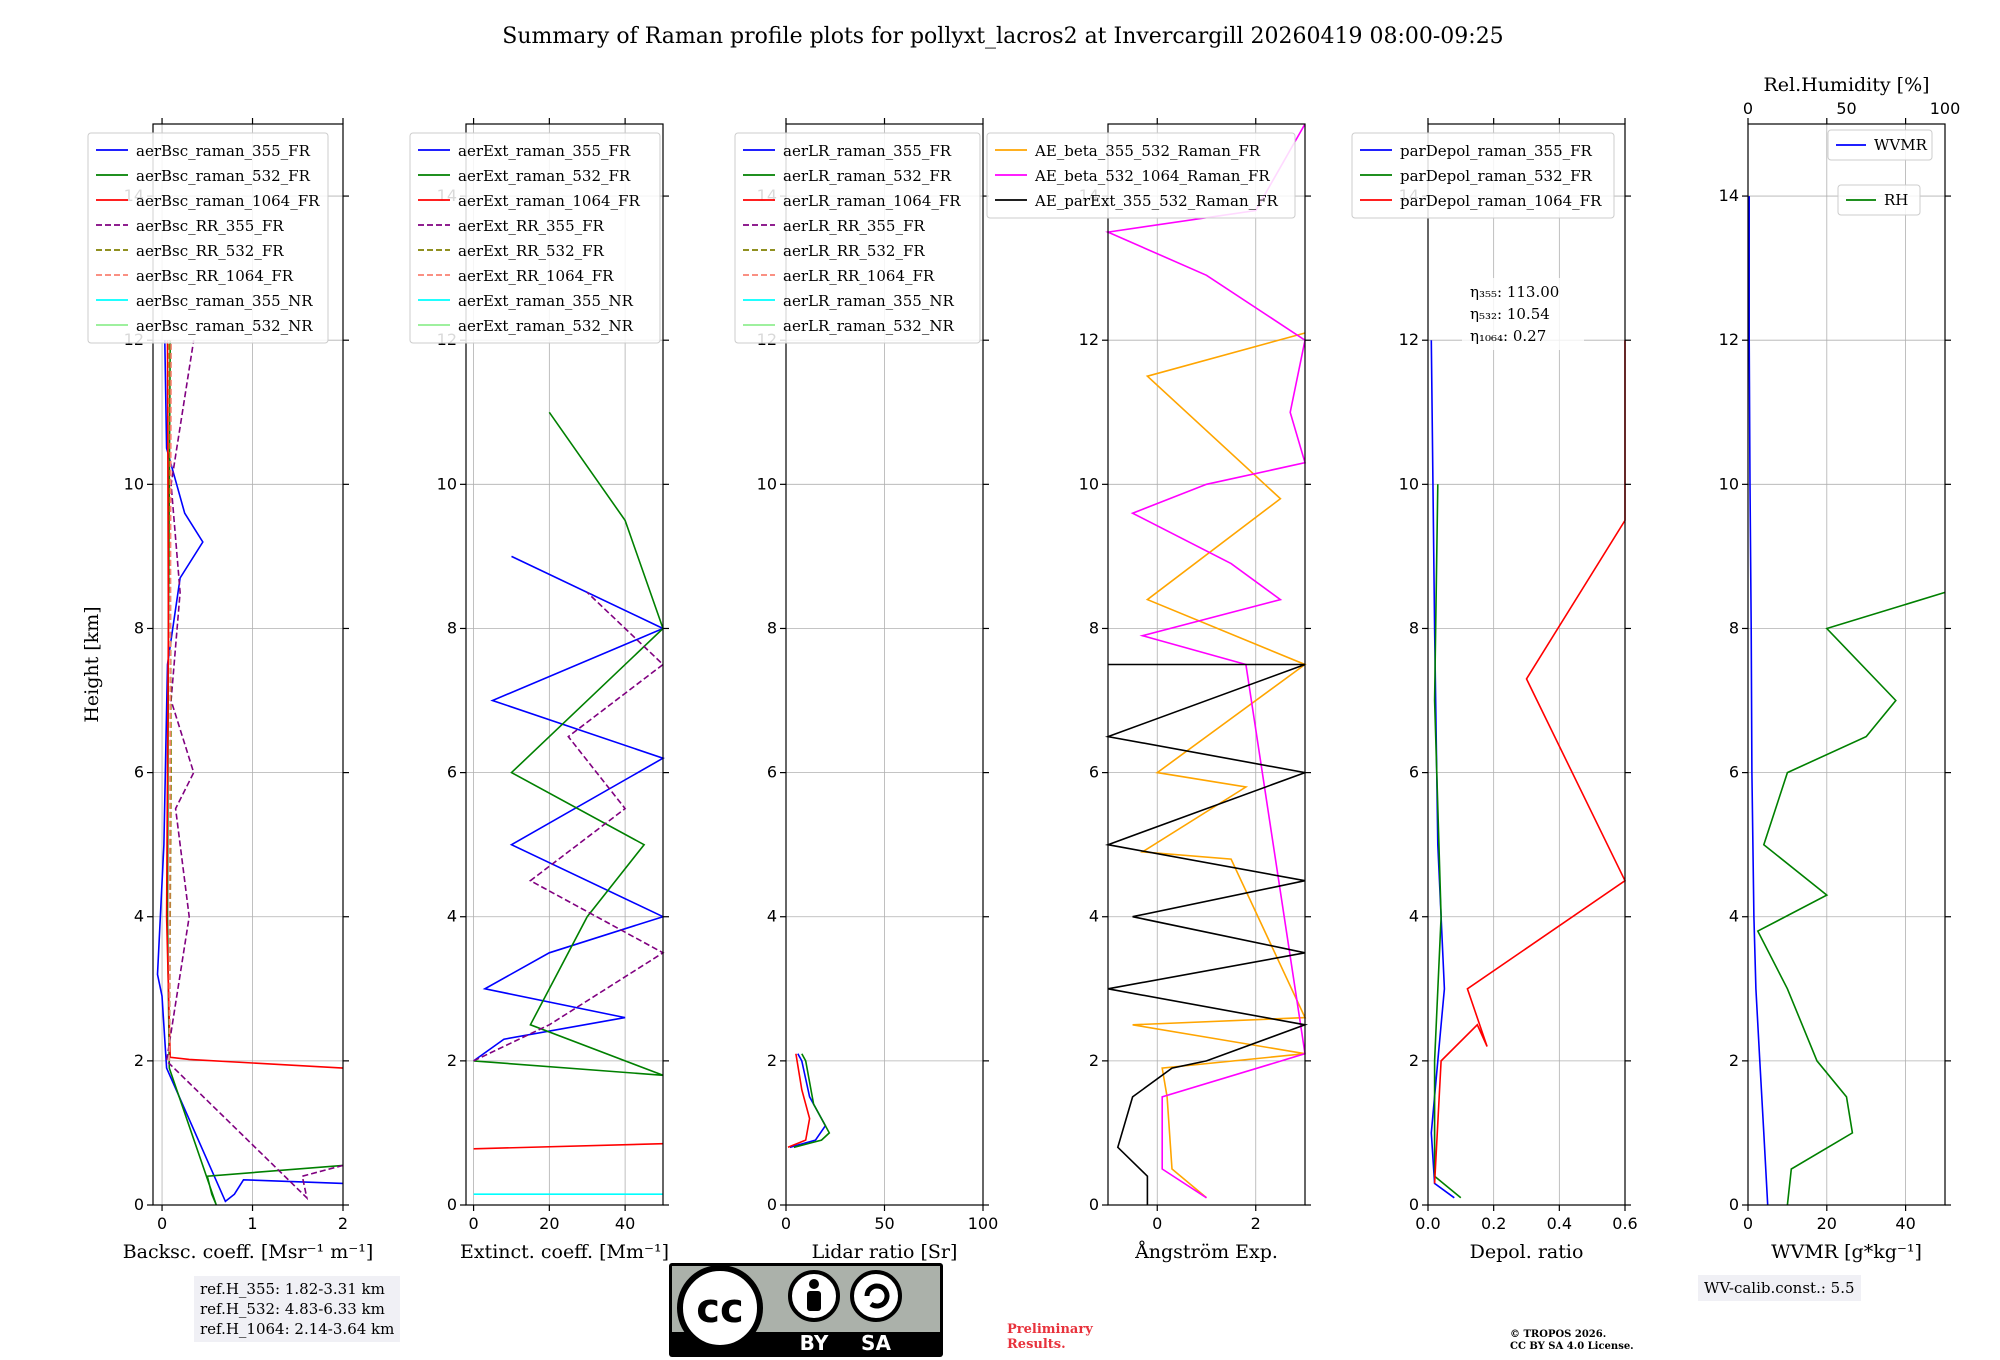 The height and width of the screenshot is (1360, 2000). I want to click on x-tick-label: 0.4, so click(1559, 1223).